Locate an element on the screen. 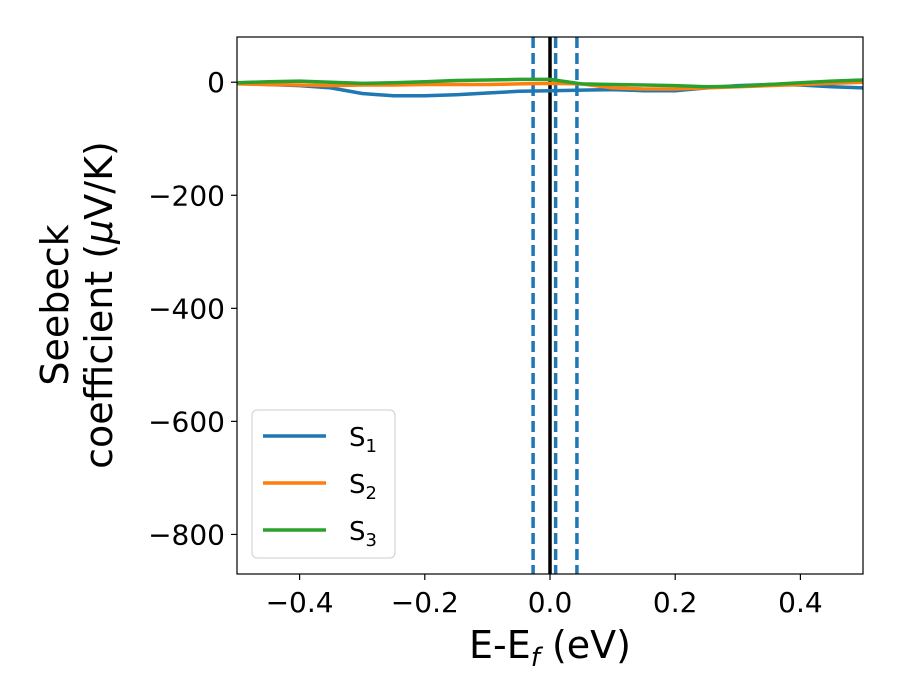 This screenshot has width=900, height=700. y-axis-label: Seebeck coefficient (μV/K) is located at coordinates (77, 305).